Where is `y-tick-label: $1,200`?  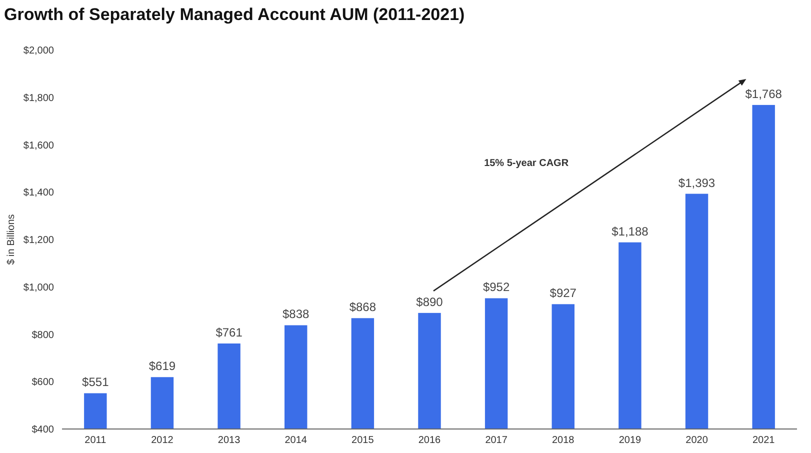 y-tick-label: $1,200 is located at coordinates (38, 240).